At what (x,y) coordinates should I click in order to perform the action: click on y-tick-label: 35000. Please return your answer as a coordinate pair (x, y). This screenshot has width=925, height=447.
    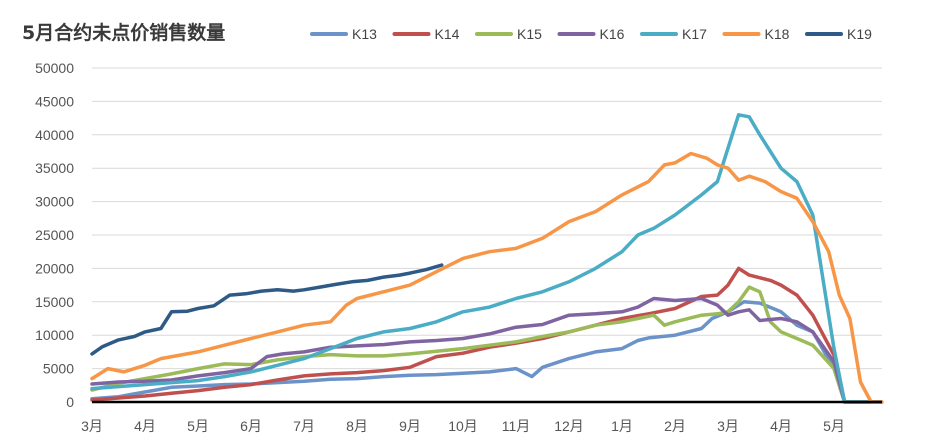
    Looking at the image, I should click on (54, 168).